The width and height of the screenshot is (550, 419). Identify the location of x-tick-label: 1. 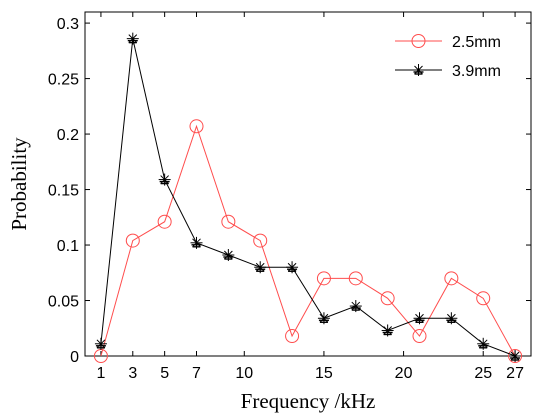
(100, 373).